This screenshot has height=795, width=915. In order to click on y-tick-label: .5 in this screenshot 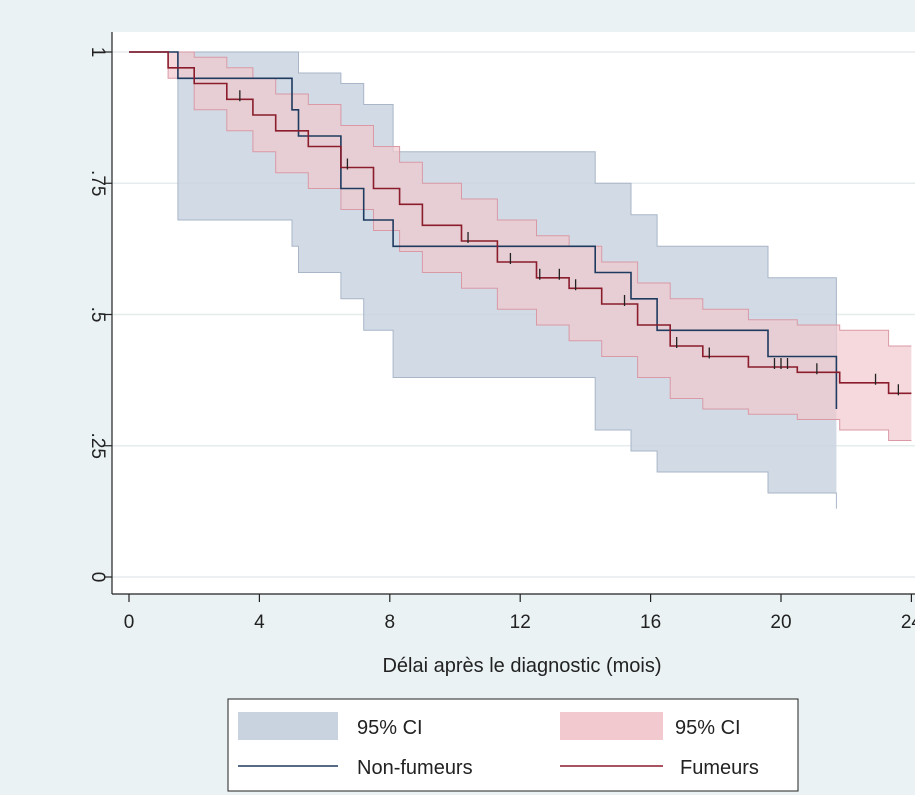, I will do `click(97, 315)`.